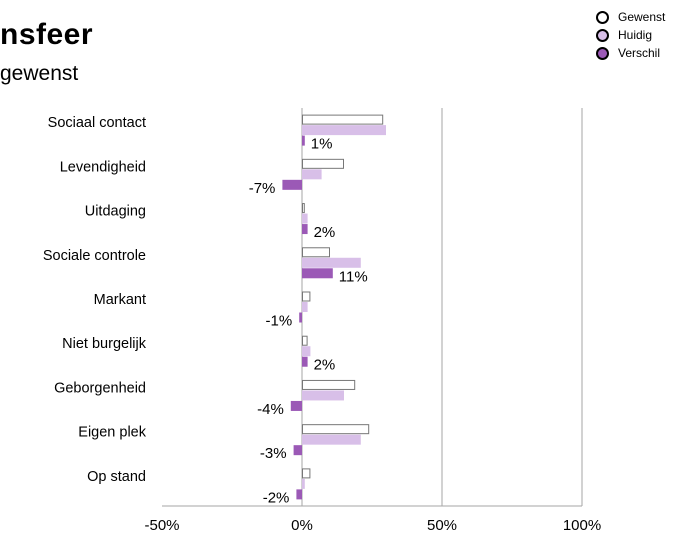  I want to click on x-tick-label: 0%, so click(302, 525).